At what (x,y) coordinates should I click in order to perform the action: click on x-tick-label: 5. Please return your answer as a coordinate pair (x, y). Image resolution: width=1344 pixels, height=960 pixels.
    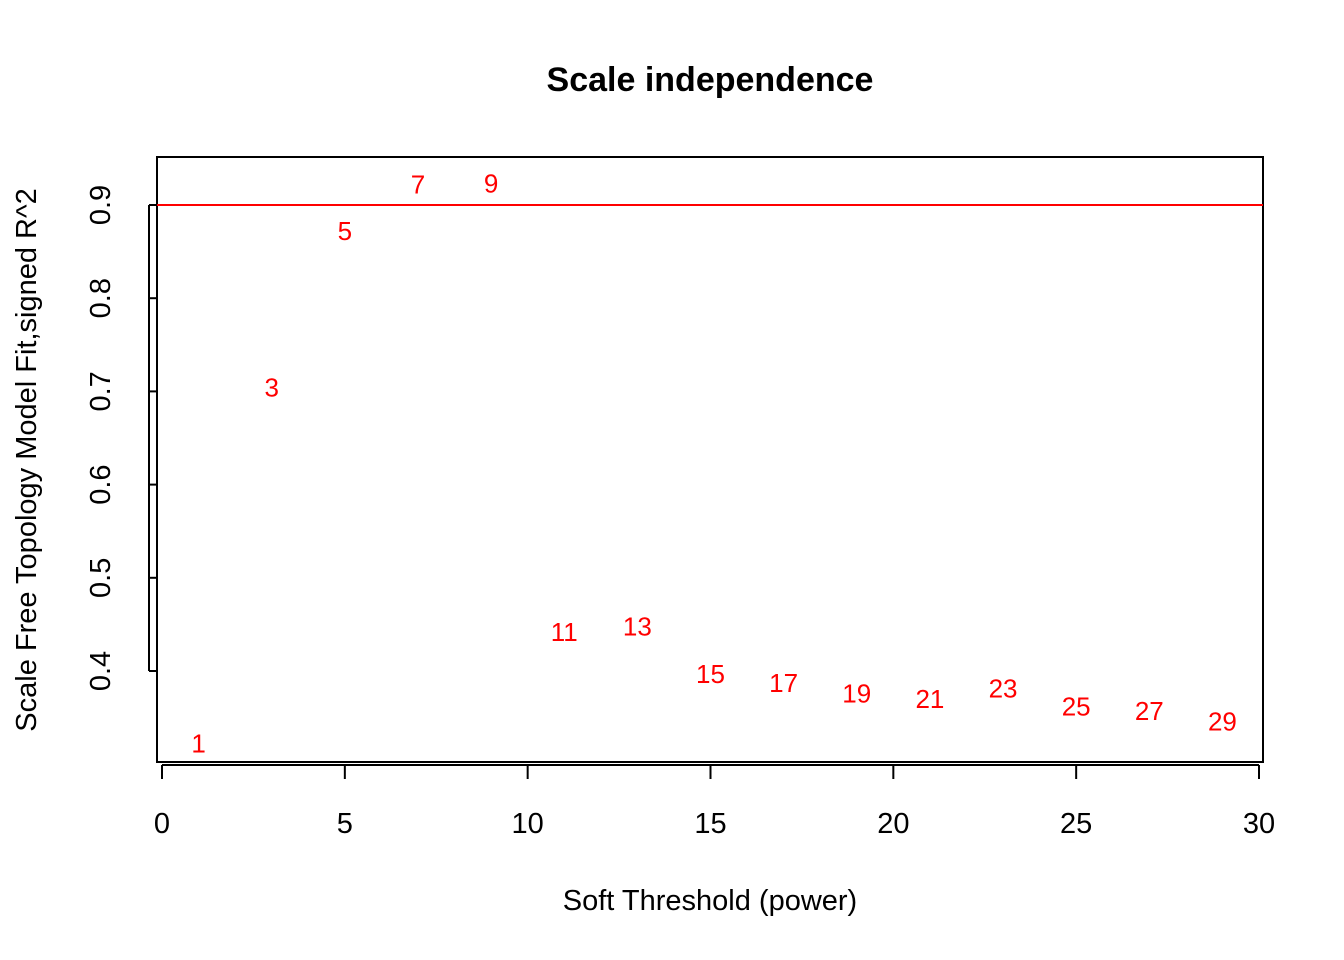
    Looking at the image, I should click on (345, 824).